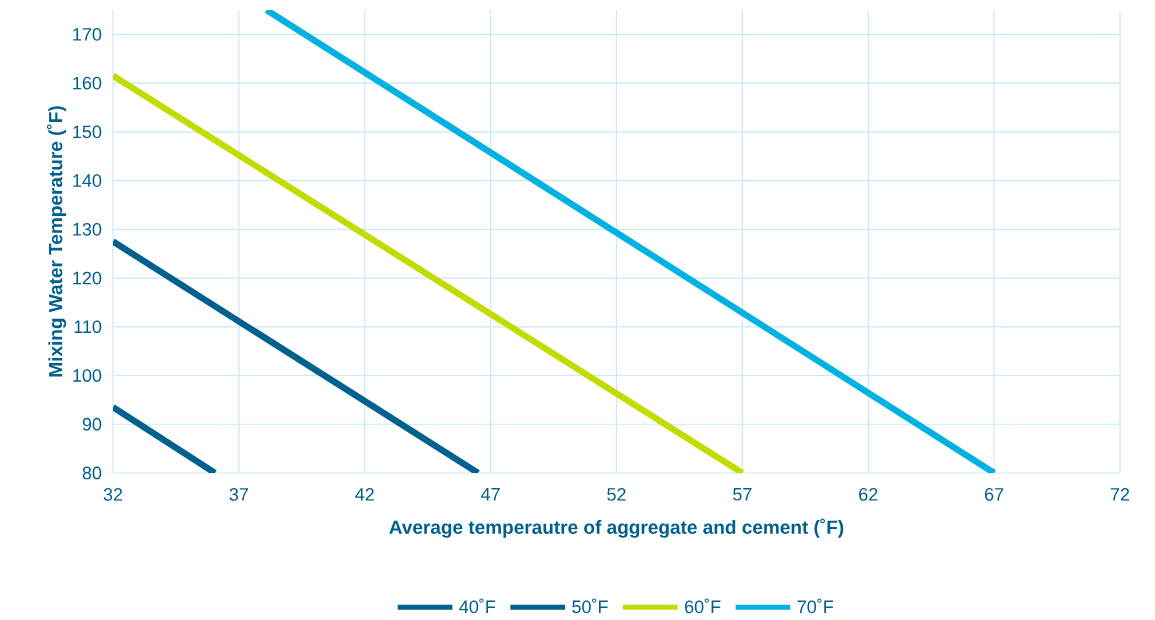  What do you see at coordinates (87, 375) in the screenshot?
I see `y-tick-label: 100` at bounding box center [87, 375].